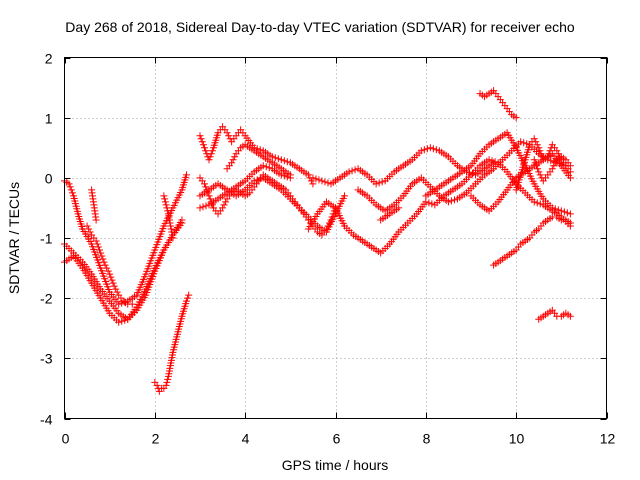  What do you see at coordinates (427, 439) in the screenshot?
I see `x-tick-label: 8` at bounding box center [427, 439].